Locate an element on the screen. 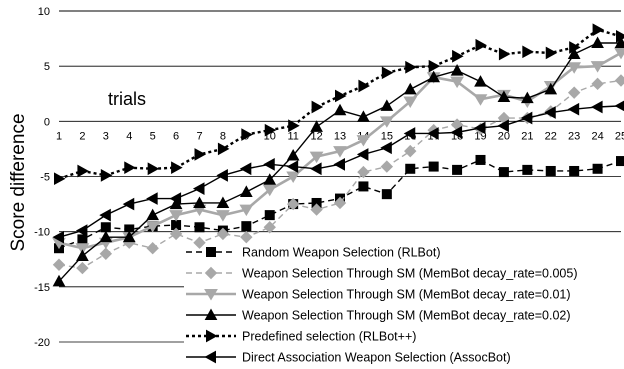 This screenshot has height=369, width=624. x-tick-label: 20 is located at coordinates (504, 136).